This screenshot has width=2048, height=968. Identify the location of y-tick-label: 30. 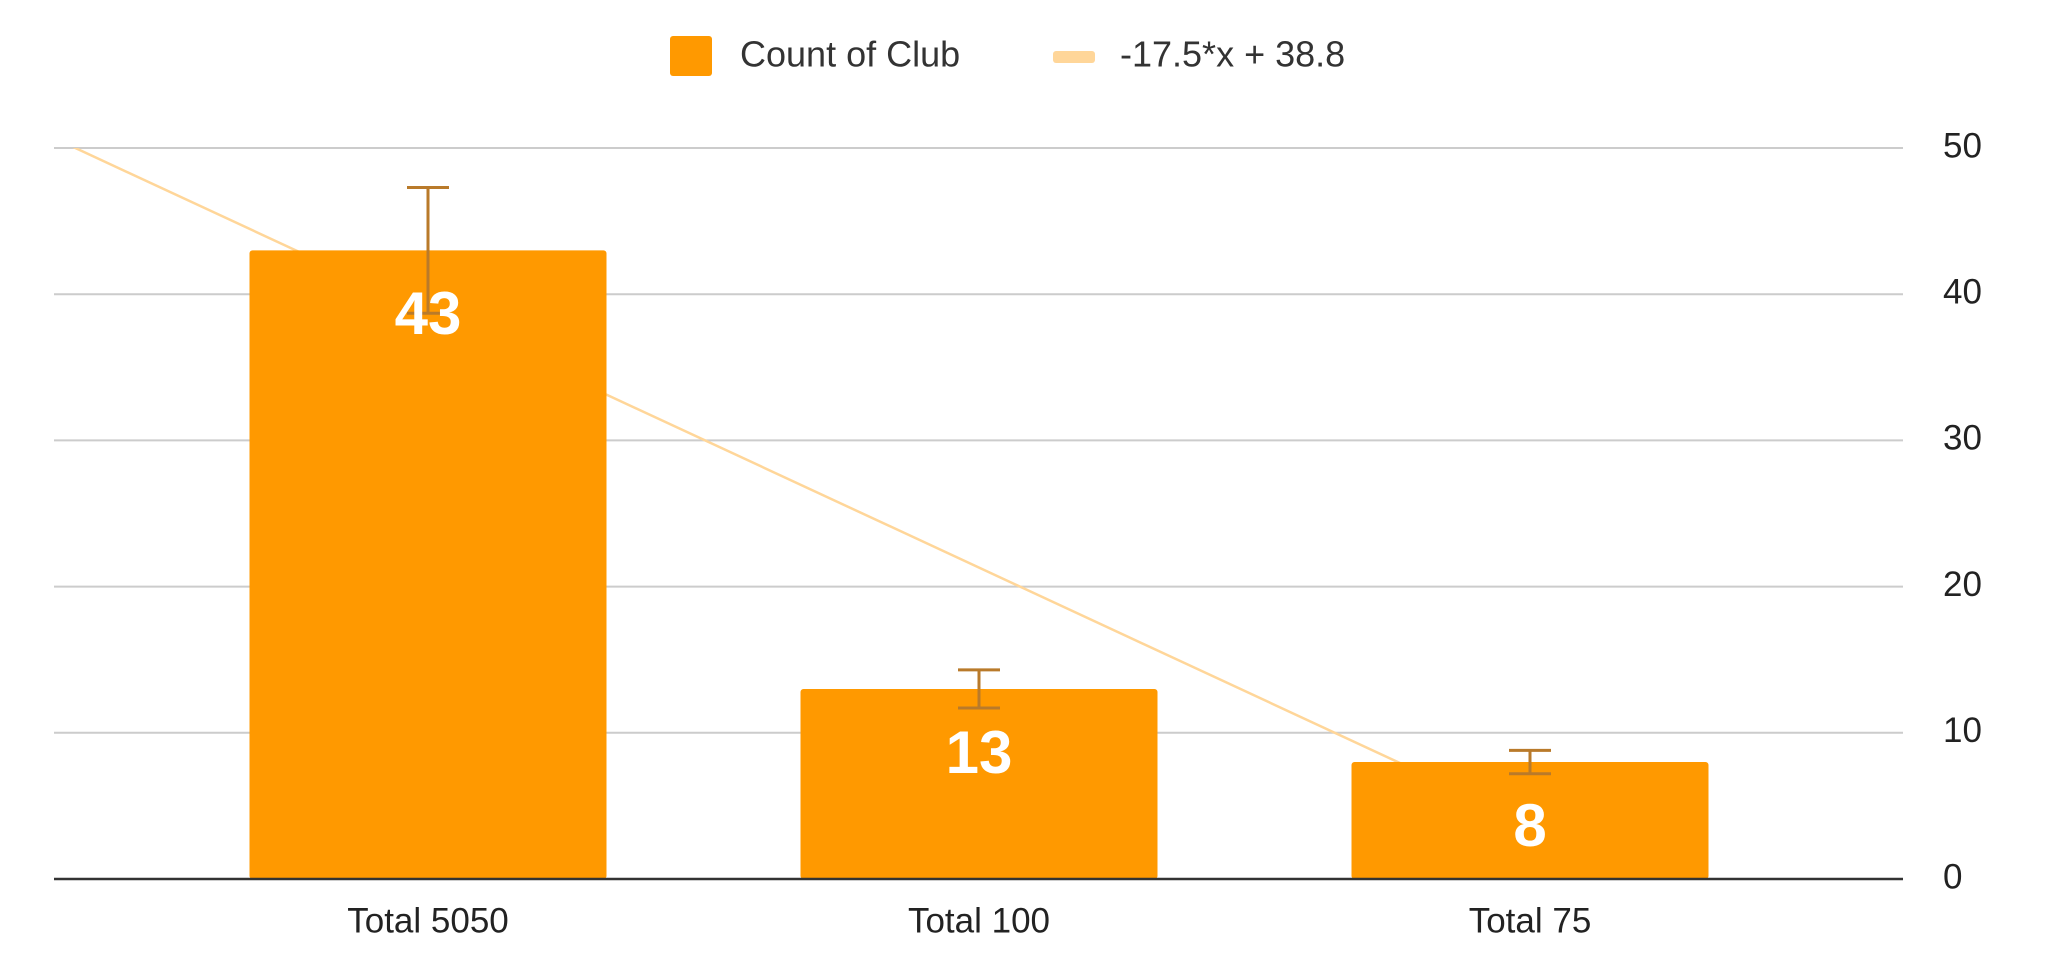
(1962, 438).